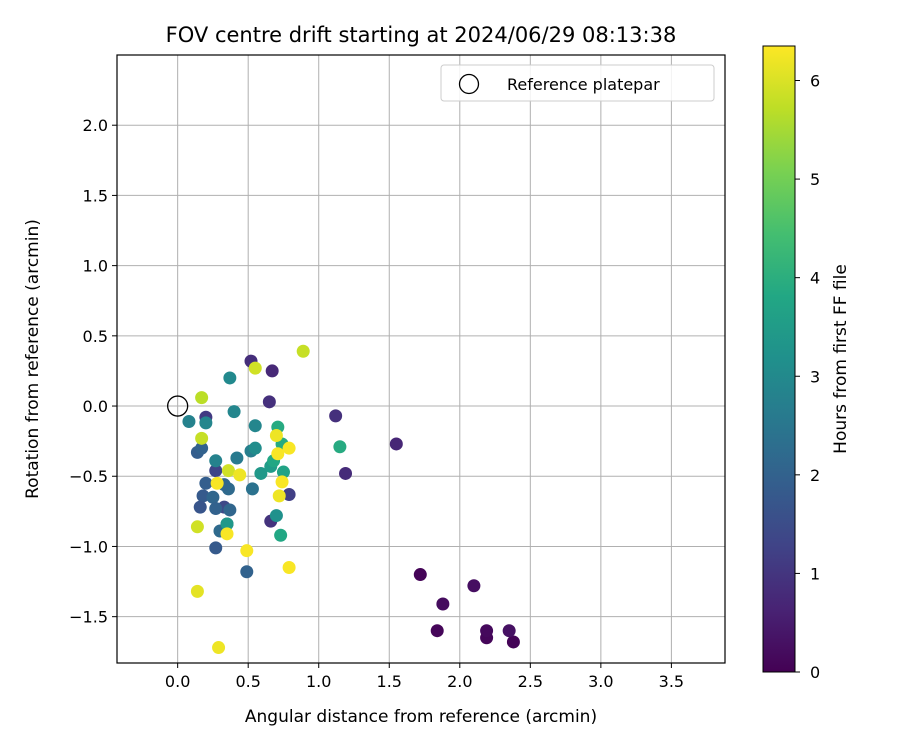 The width and height of the screenshot is (900, 750). I want to click on x-tick-label: 1.5, so click(389, 681).